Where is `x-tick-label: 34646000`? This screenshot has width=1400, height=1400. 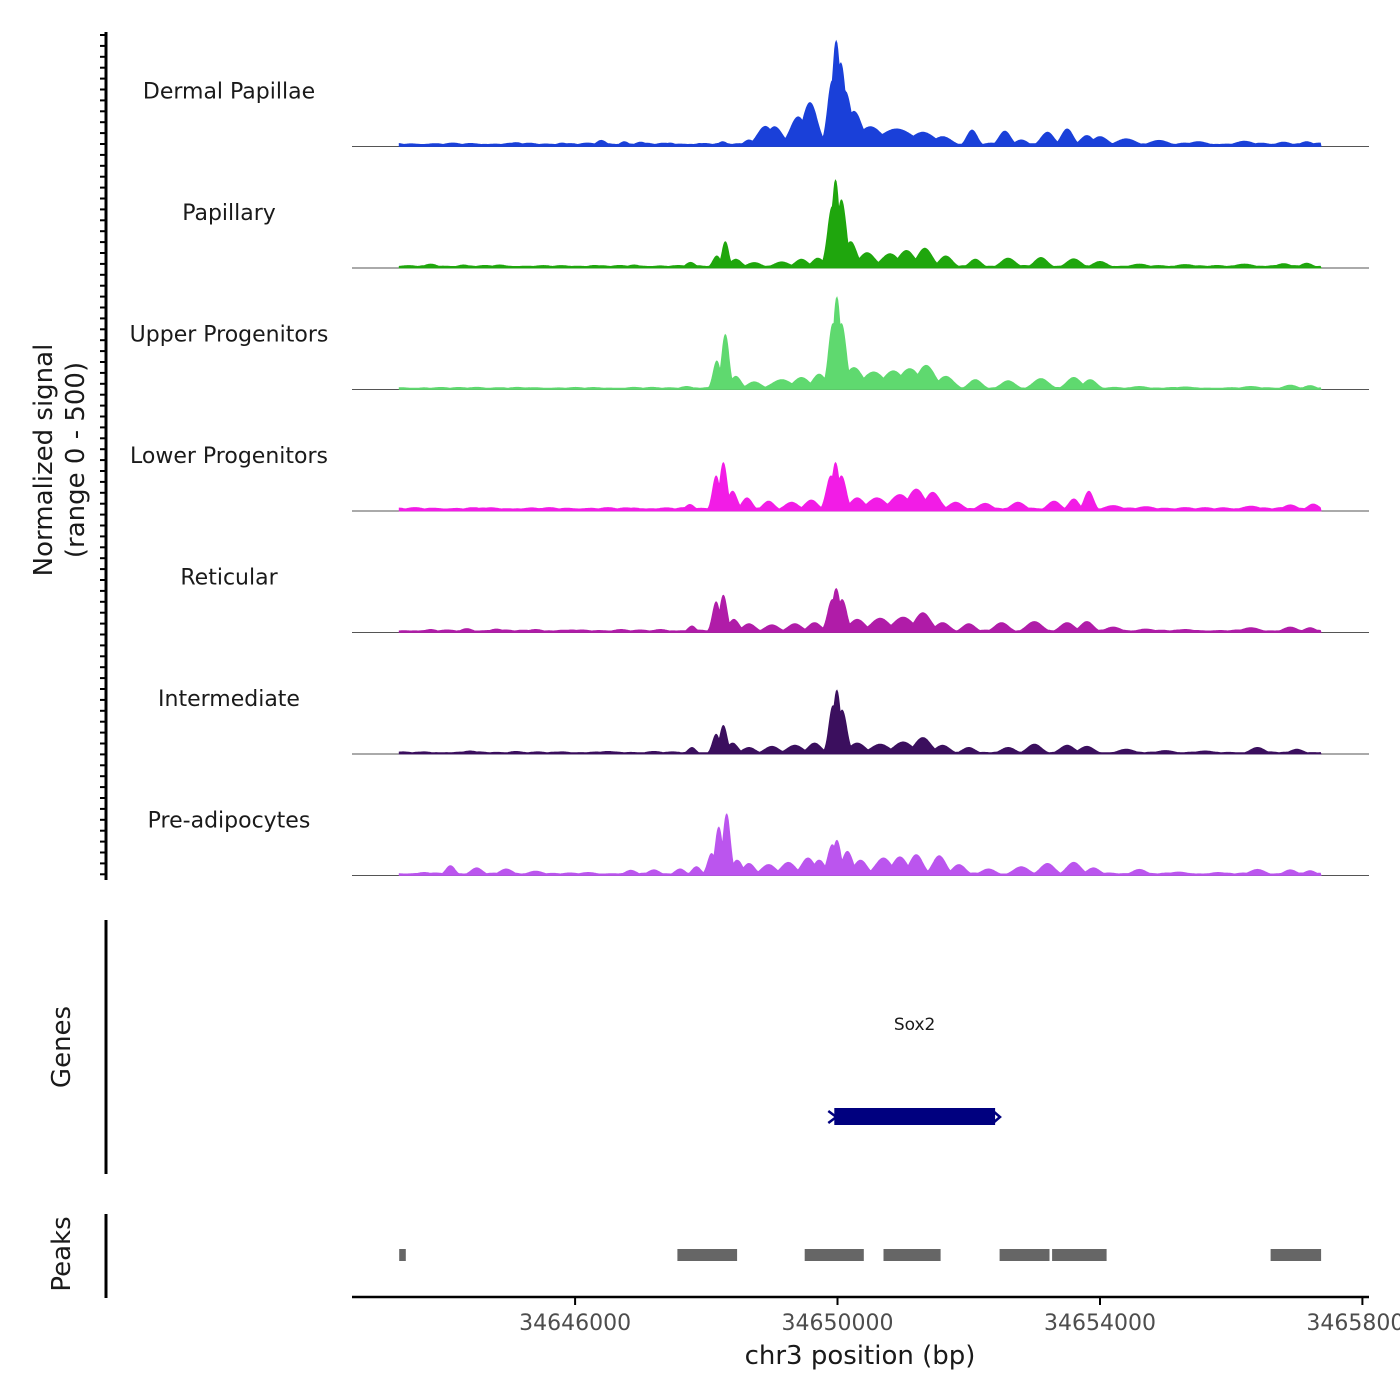 x-tick-label: 34646000 is located at coordinates (575, 1323).